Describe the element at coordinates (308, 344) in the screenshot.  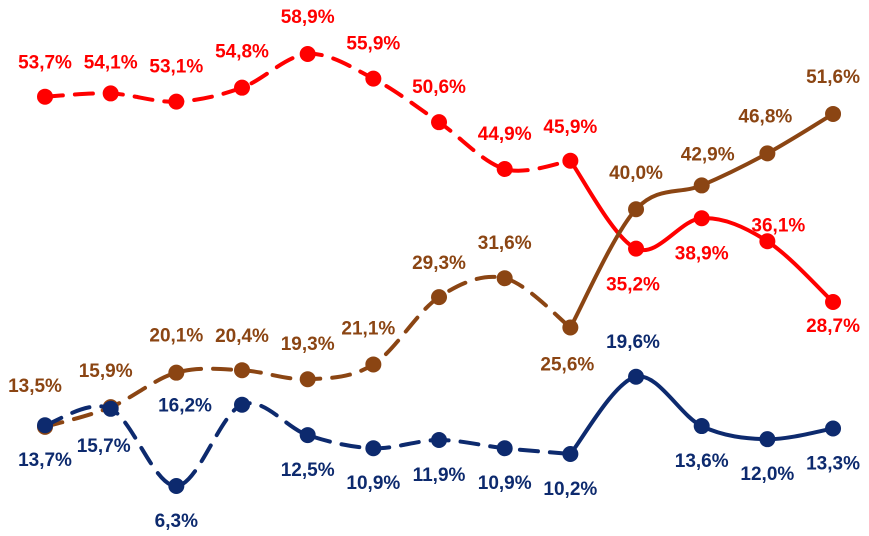
I see `data-label: 19,3%` at that location.